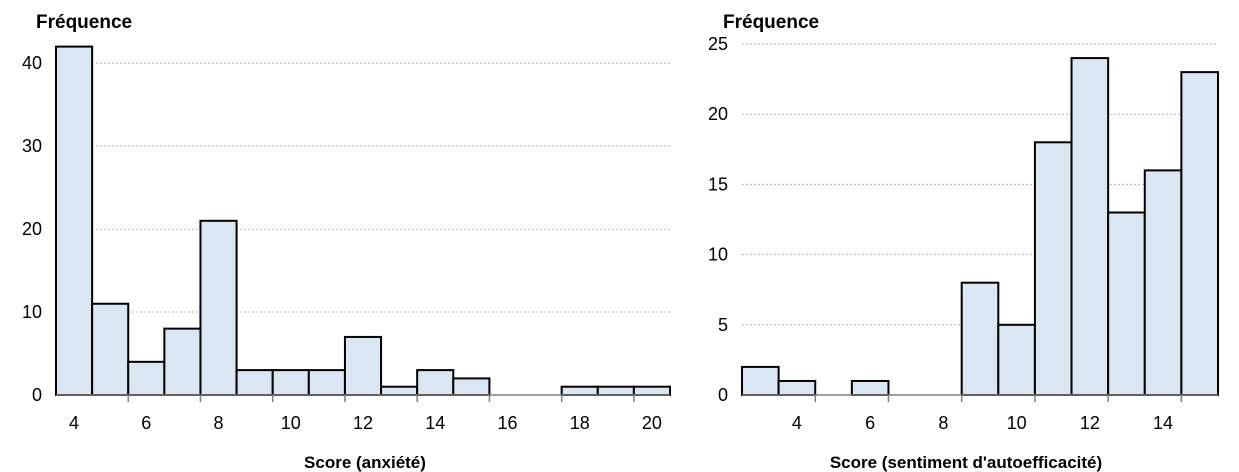 The width and height of the screenshot is (1239, 472). Describe the element at coordinates (37, 395) in the screenshot. I see `ytick-label-anxiety-0: 0` at that location.